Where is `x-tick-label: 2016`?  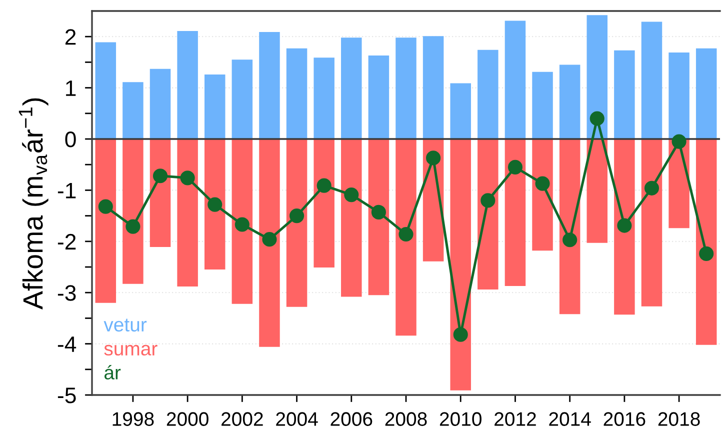 x-tick-label: 2016 is located at coordinates (625, 419).